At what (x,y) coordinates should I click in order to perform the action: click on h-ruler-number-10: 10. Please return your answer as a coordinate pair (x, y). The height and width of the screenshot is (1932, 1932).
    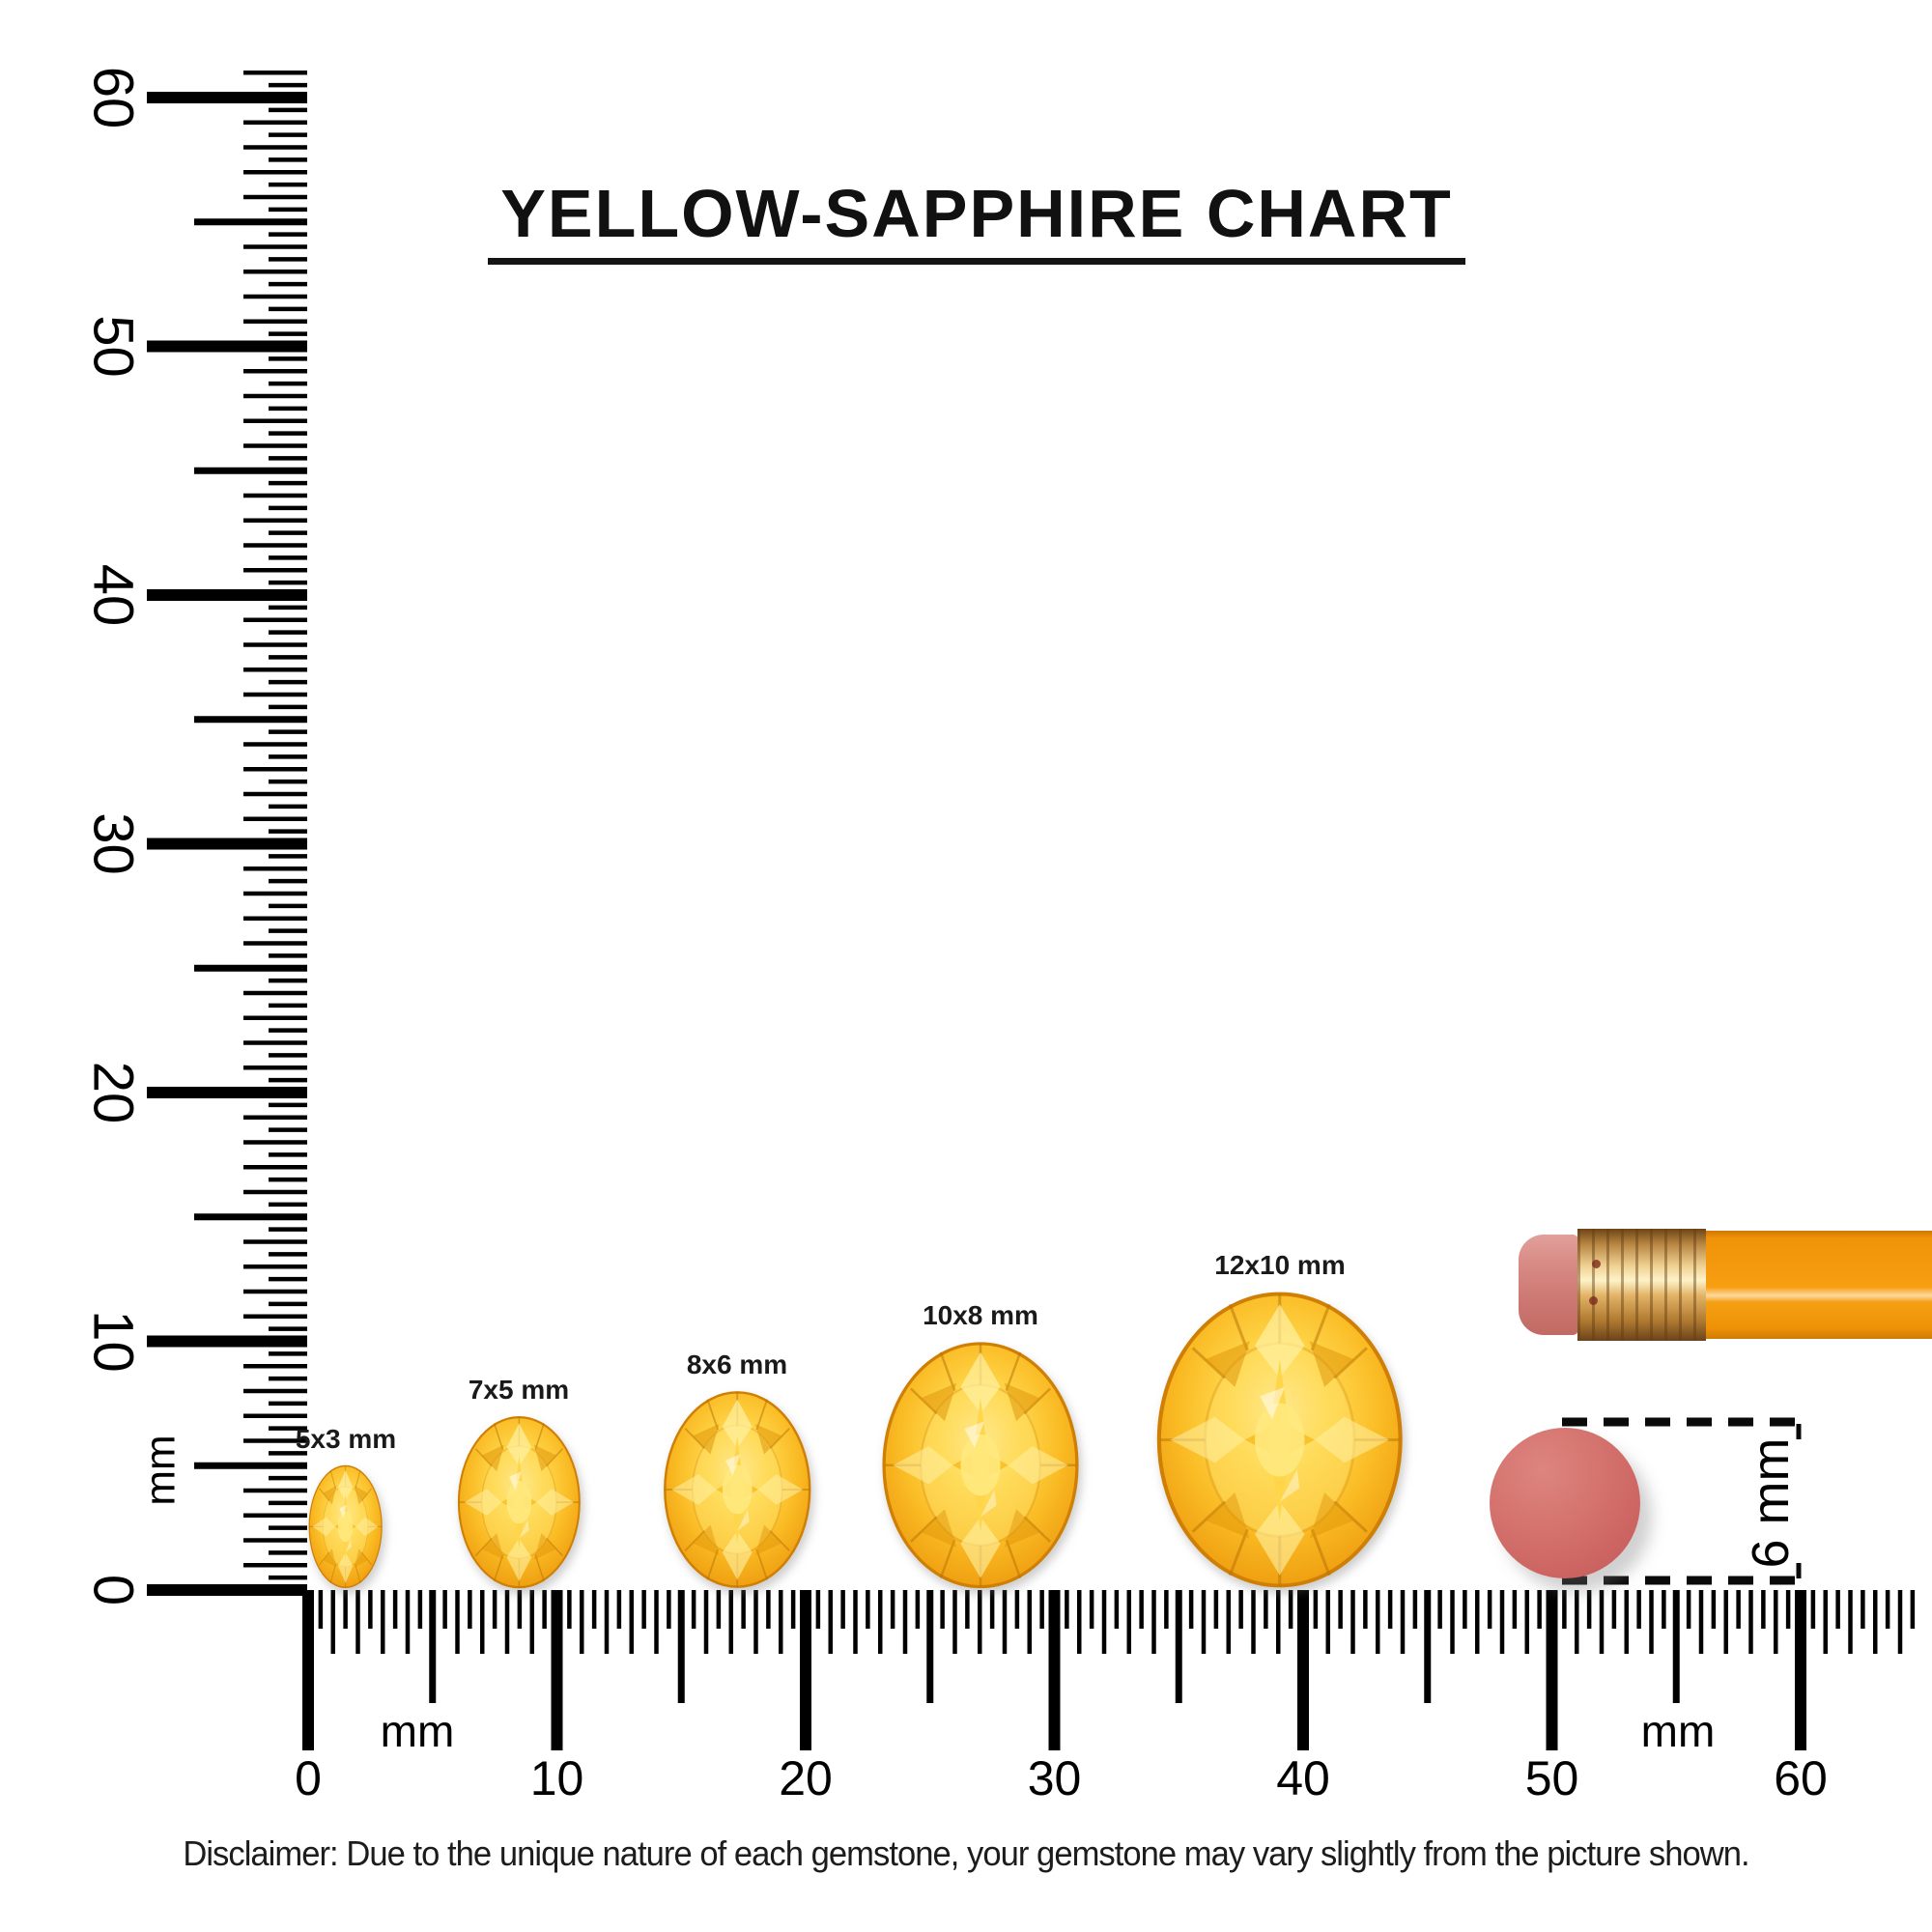
    Looking at the image, I should click on (557, 1778).